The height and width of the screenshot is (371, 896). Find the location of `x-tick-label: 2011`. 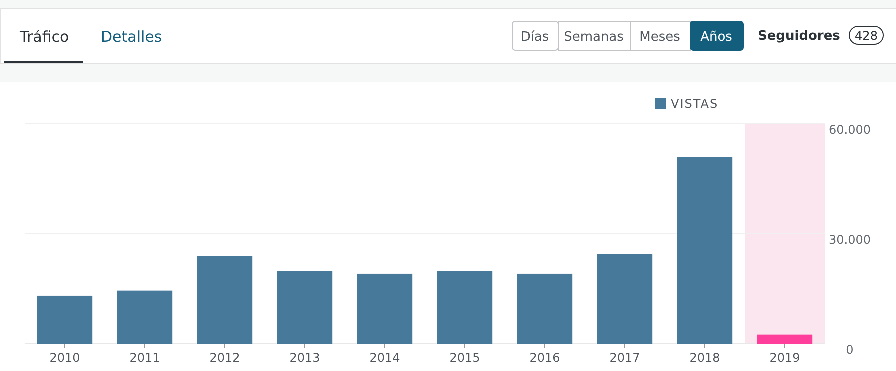

x-tick-label: 2011 is located at coordinates (145, 358).